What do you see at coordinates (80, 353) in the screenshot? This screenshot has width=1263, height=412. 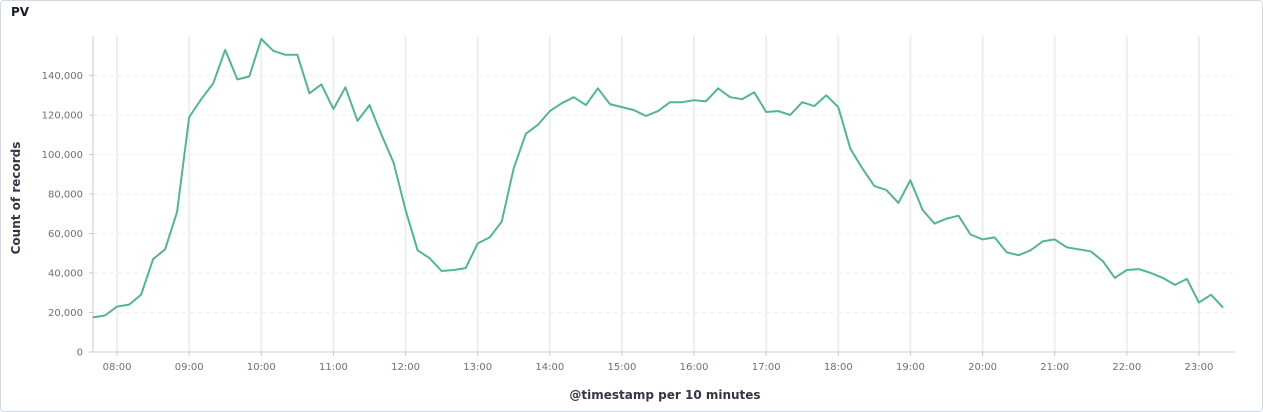 I see `y-tick-label: 0` at bounding box center [80, 353].